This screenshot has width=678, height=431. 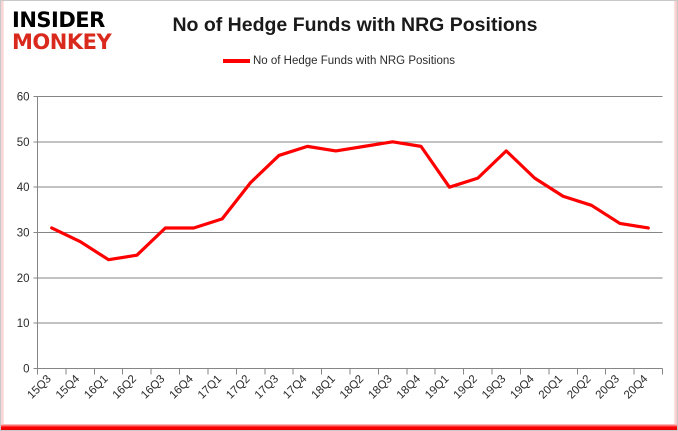 I want to click on x-axis-tick-label: 19Q4, so click(x=522, y=387).